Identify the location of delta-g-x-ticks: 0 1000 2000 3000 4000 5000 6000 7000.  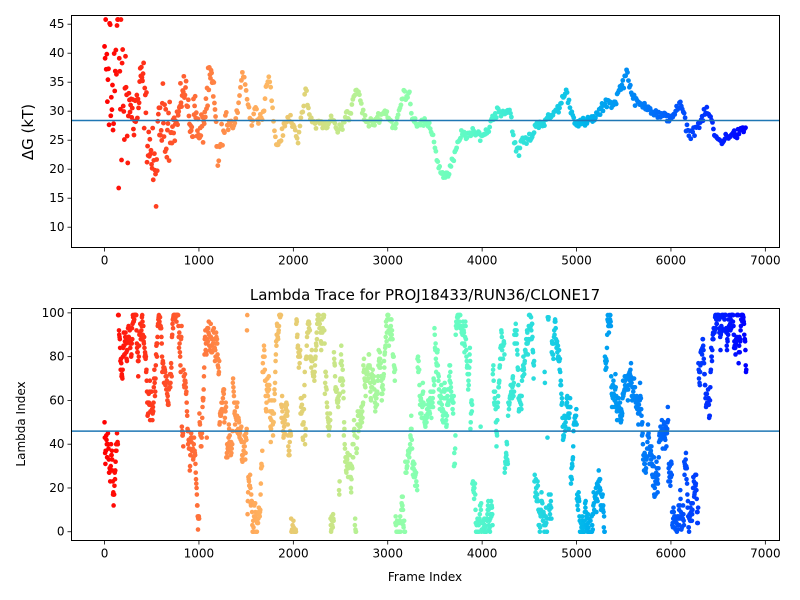
(441, 257).